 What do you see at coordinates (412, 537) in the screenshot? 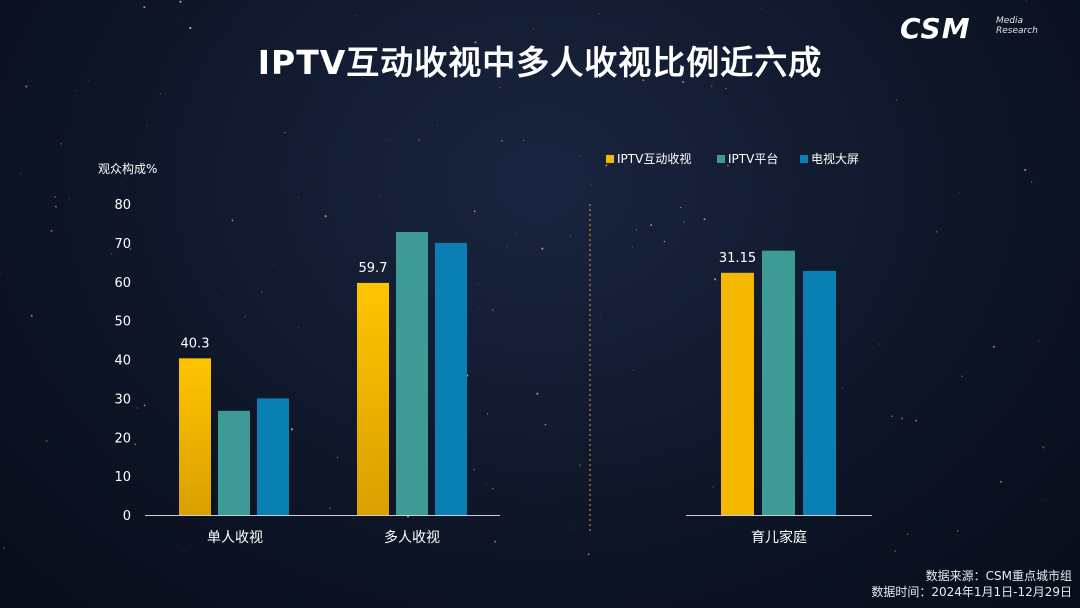
I see `x-tick-label-multi: 多人收视` at bounding box center [412, 537].